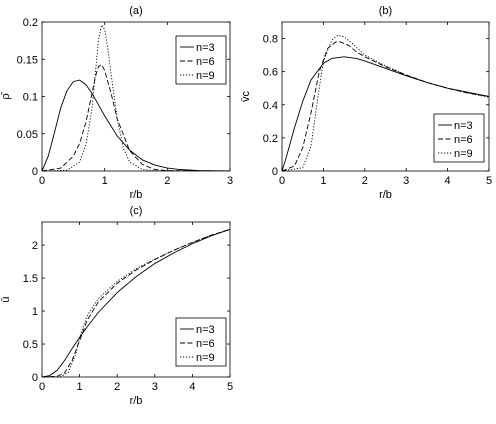 The height and width of the screenshot is (424, 496). What do you see at coordinates (385, 11) in the screenshot?
I see `panel-title: (b)` at bounding box center [385, 11].